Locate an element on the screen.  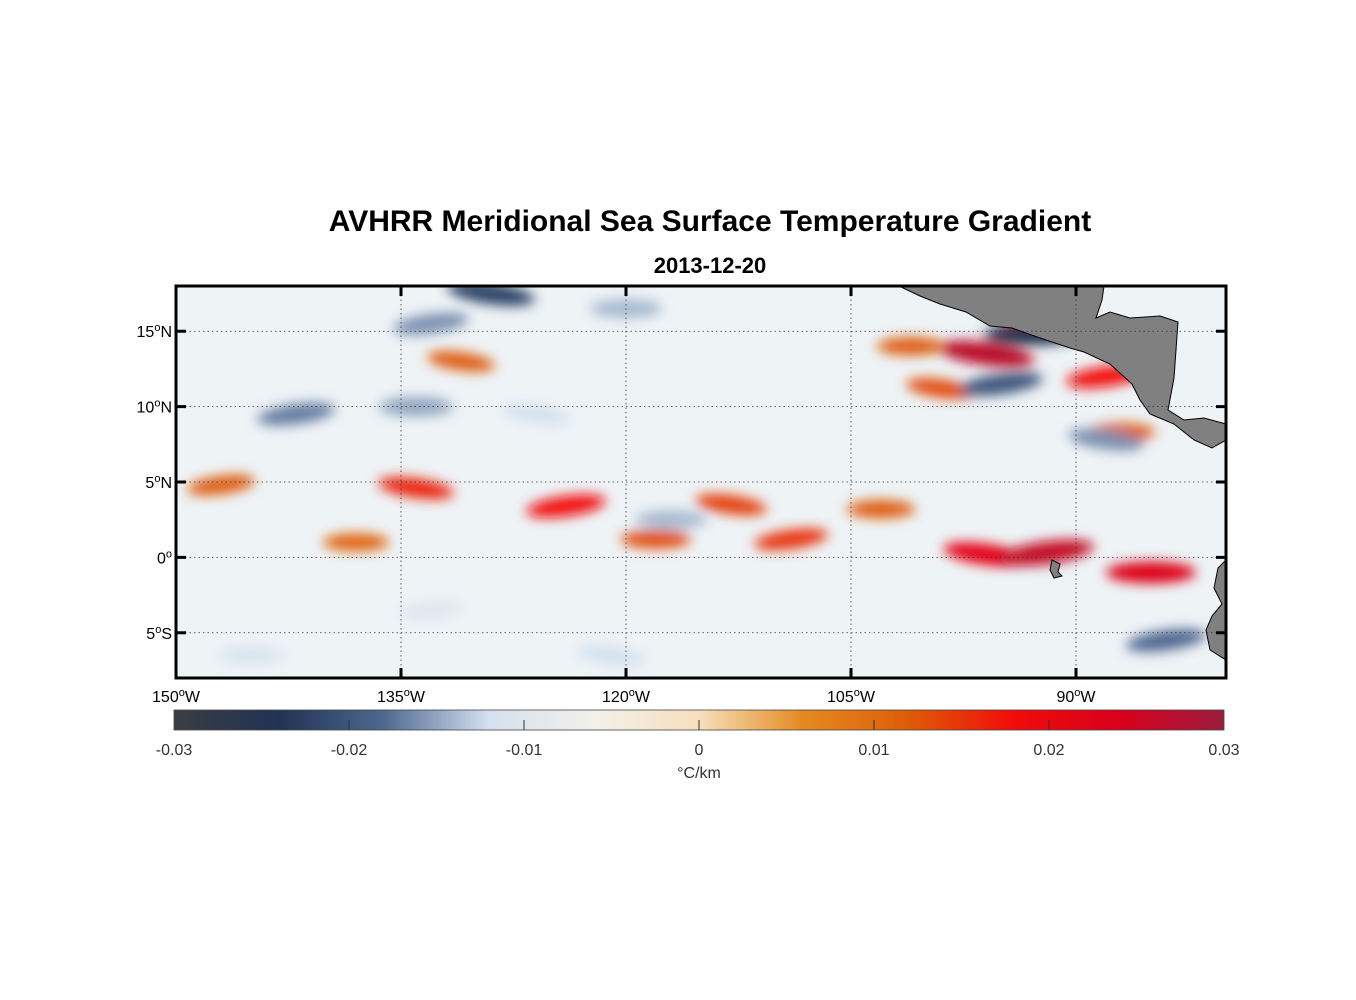
colorbar-tick-label: 0.02 is located at coordinates (1048, 750).